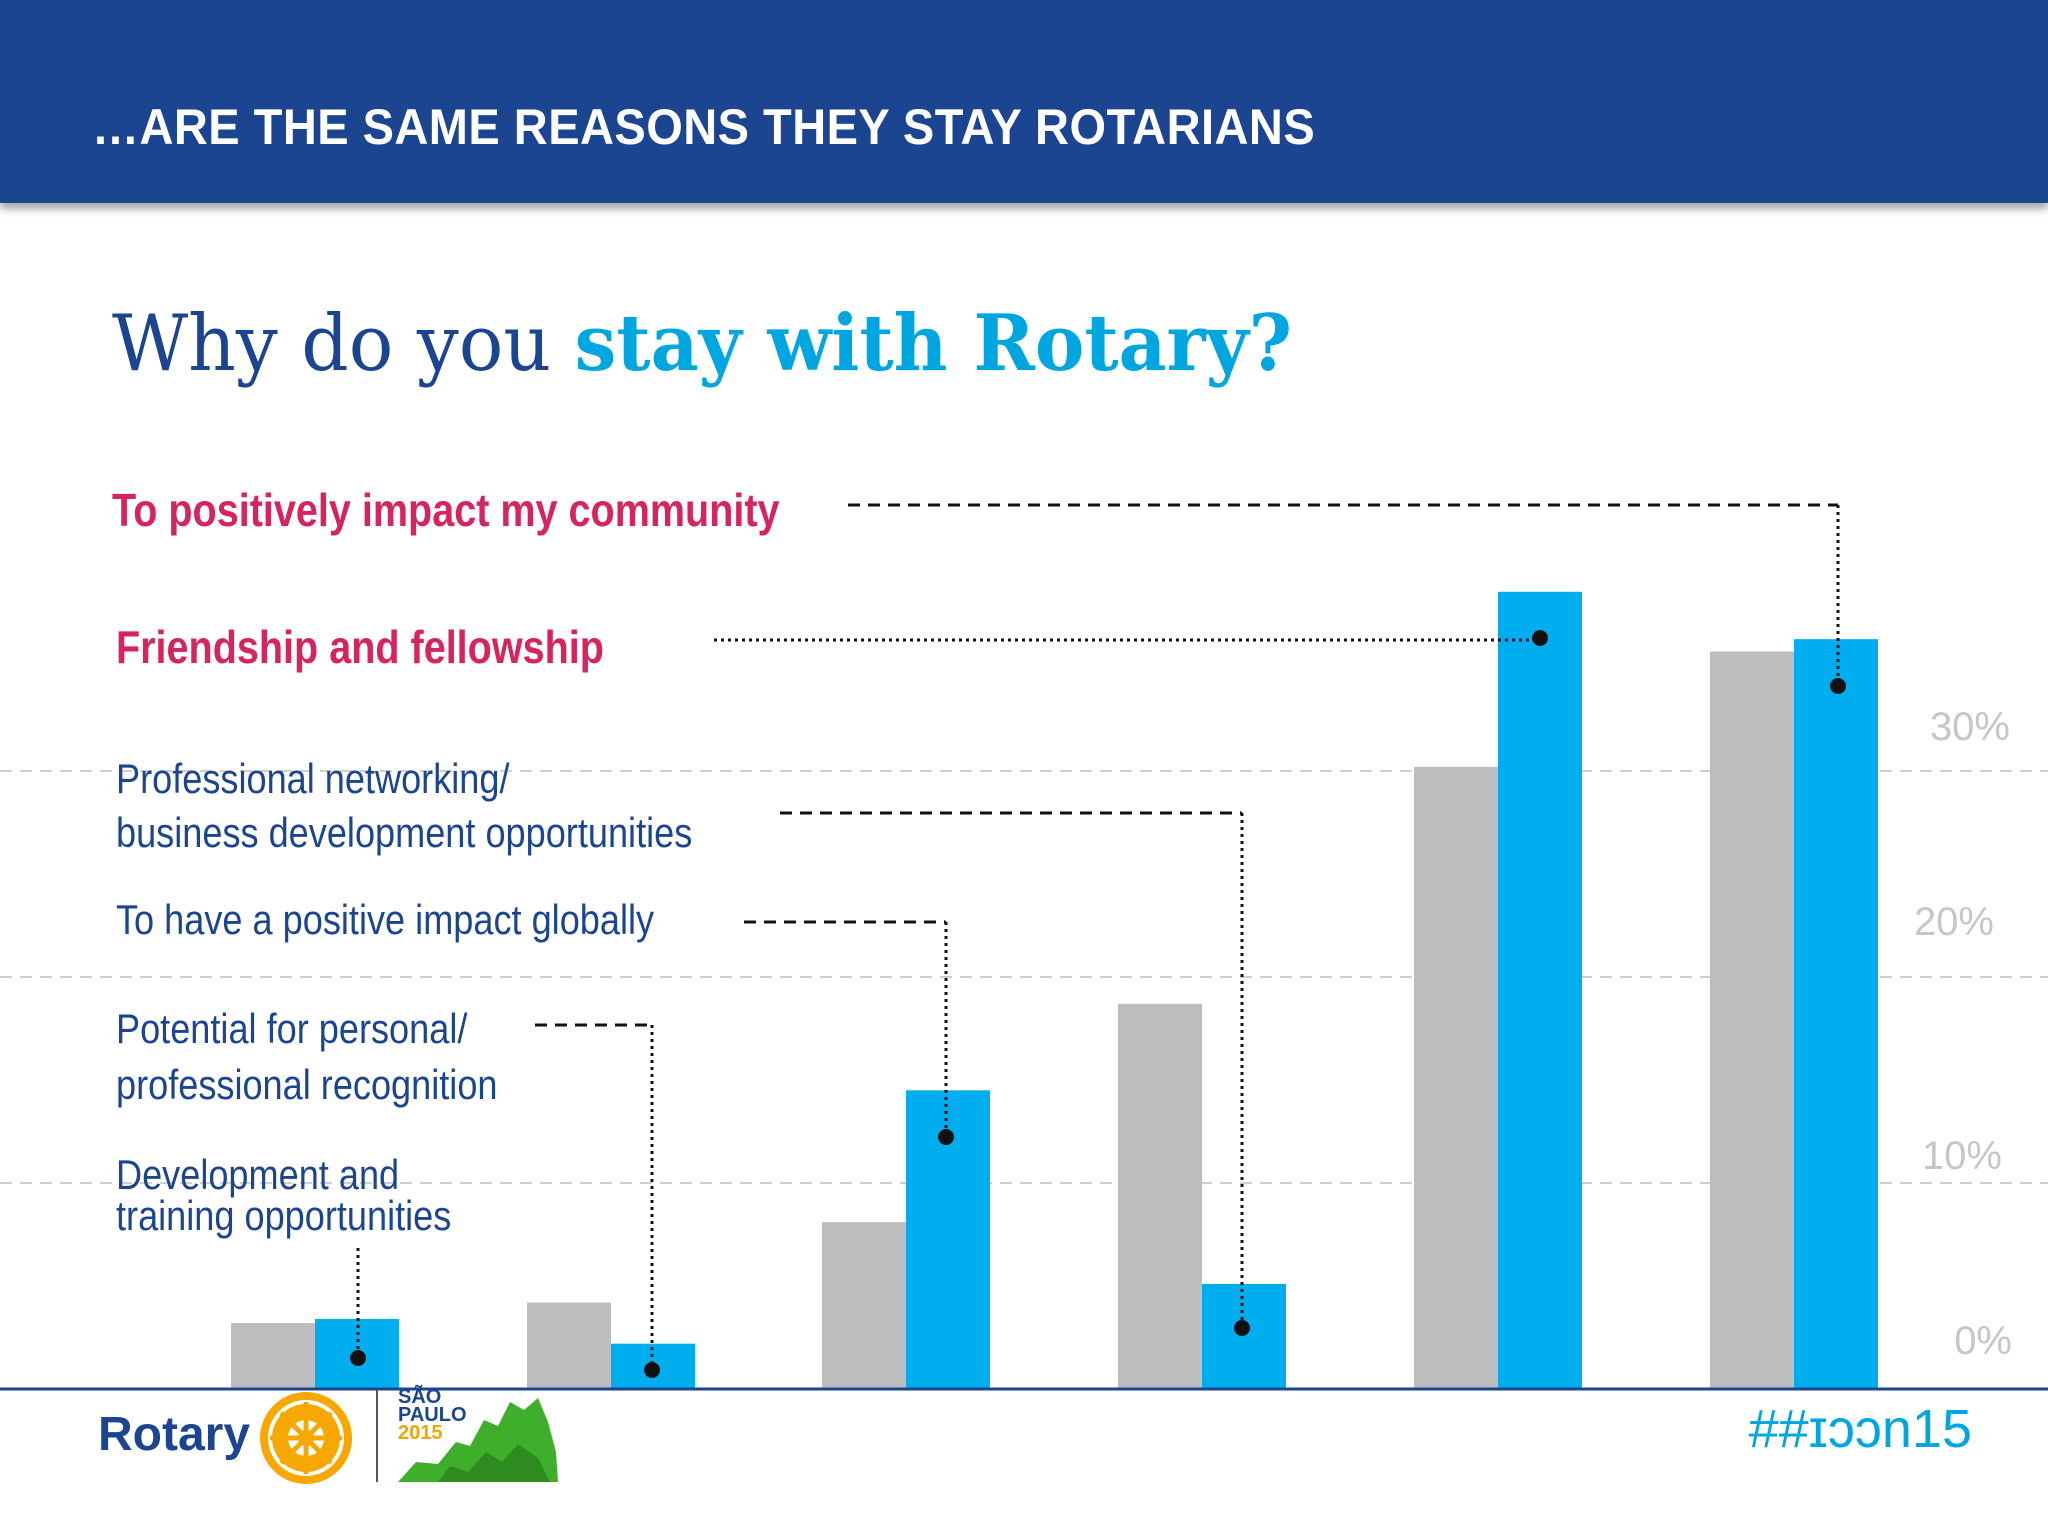 Image resolution: width=2048 pixels, height=1536 pixels. What do you see at coordinates (343, 344) in the screenshot?
I see `slide-title-part1: Why do you` at bounding box center [343, 344].